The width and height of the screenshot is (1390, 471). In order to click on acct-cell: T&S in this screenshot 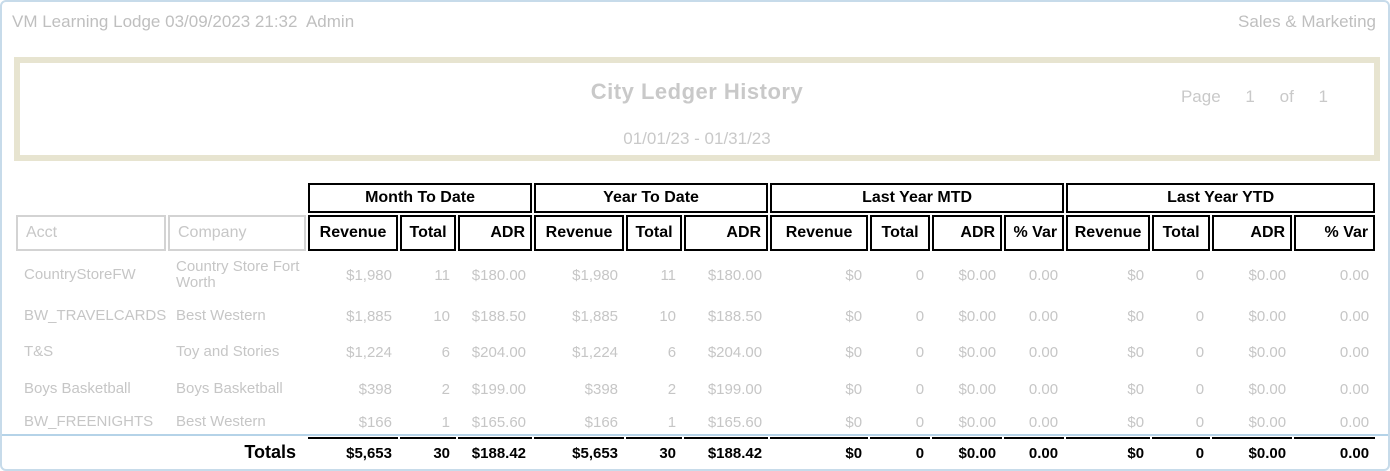, I will do `click(39, 351)`.